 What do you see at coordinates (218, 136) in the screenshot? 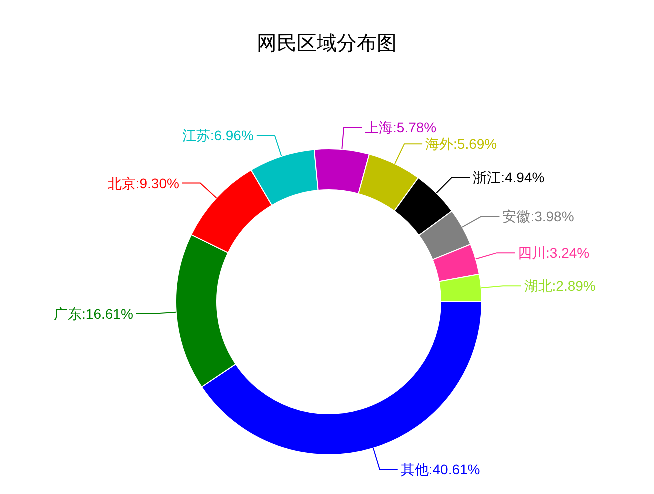
I see `slice-label: 江苏:6.96%` at bounding box center [218, 136].